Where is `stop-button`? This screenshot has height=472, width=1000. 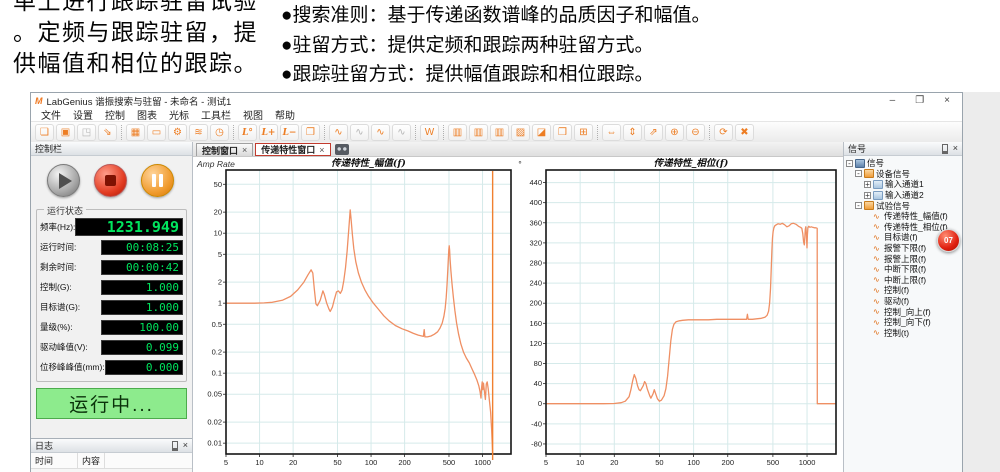 stop-button is located at coordinates (110, 180).